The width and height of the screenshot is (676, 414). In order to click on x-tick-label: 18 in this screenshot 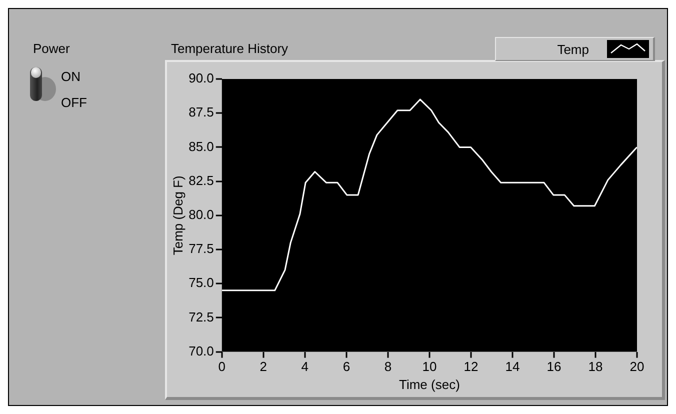, I will do `click(595, 366)`.